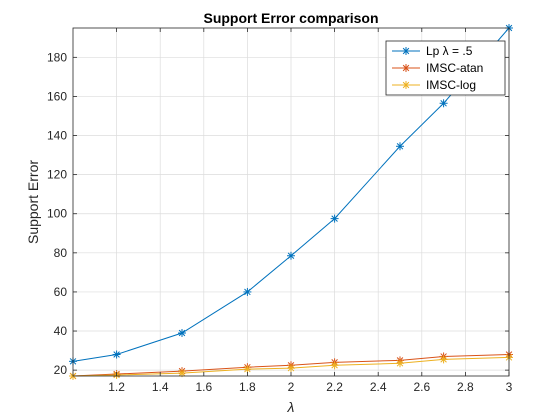 Image resolution: width=560 pixels, height=420 pixels. Describe the element at coordinates (160, 387) in the screenshot. I see `x-tick-label: 1.4` at that location.